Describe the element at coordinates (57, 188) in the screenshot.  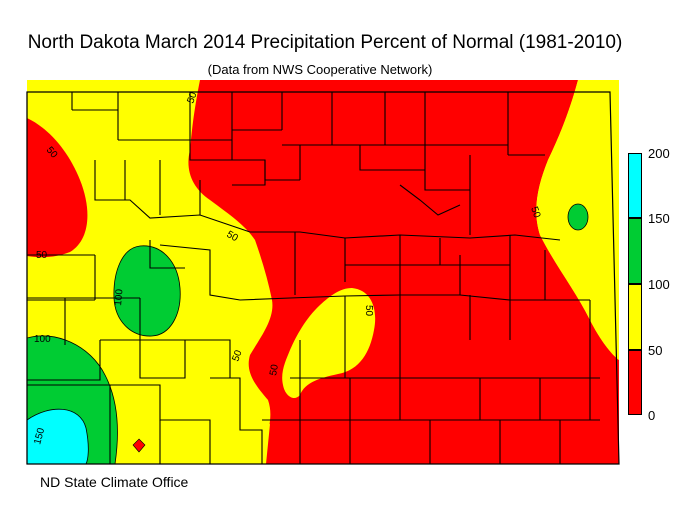
I see `zone-0-50-northwest` at that location.